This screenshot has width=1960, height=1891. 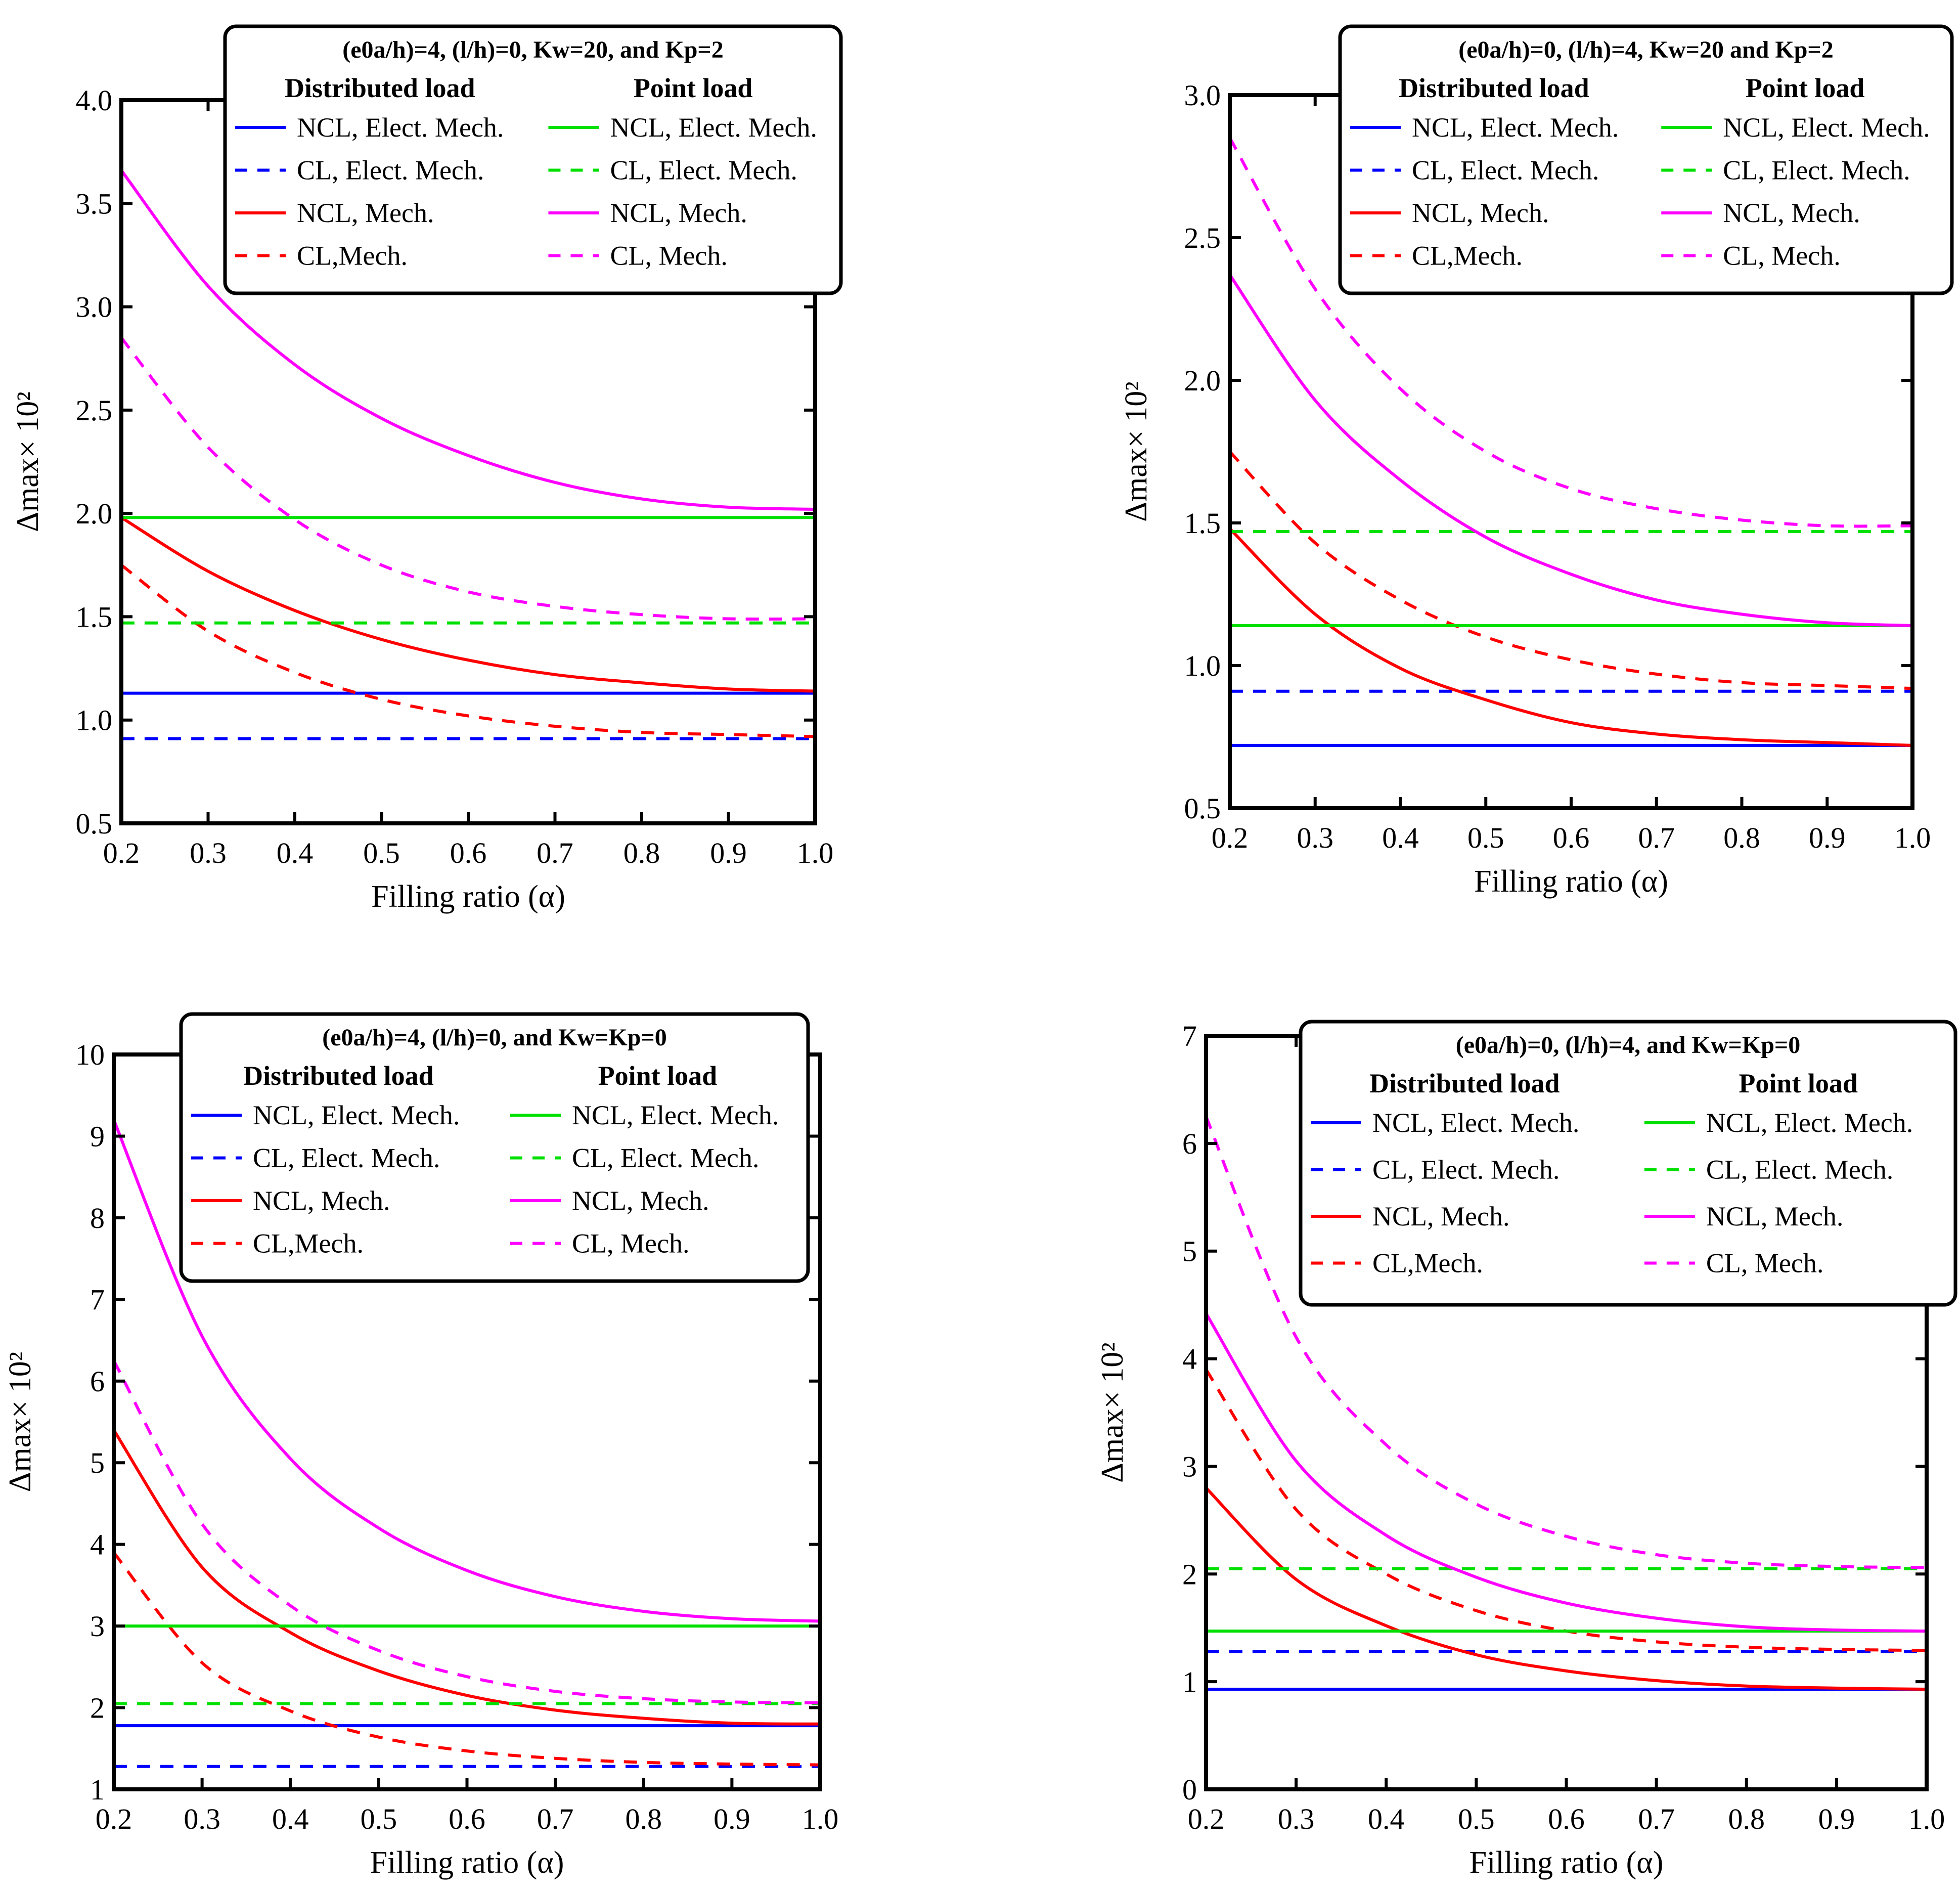 I want to click on y-tick-label: 0, so click(x=1189, y=1789).